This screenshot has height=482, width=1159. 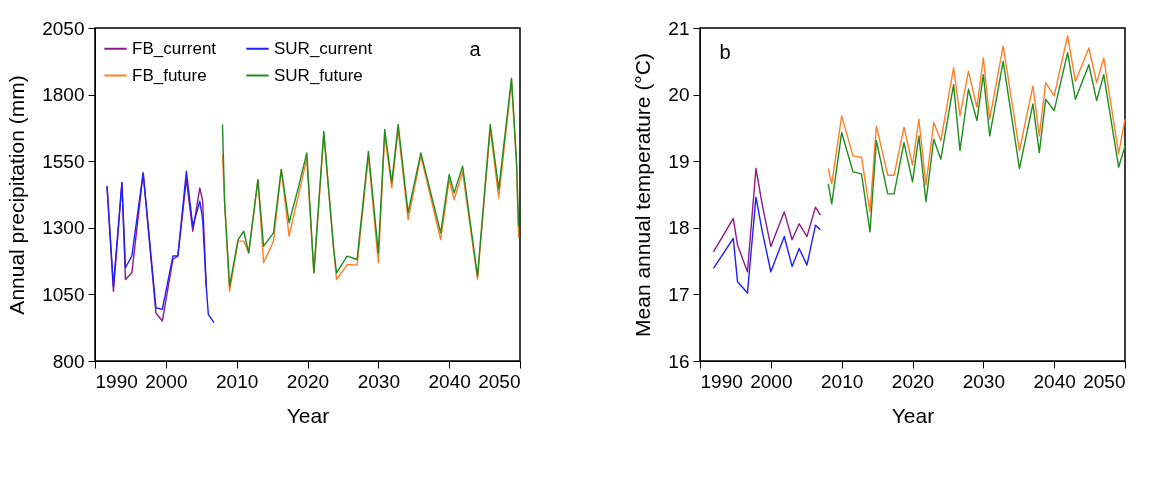 I want to click on y-tick-label: 1800, so click(x=63, y=95).